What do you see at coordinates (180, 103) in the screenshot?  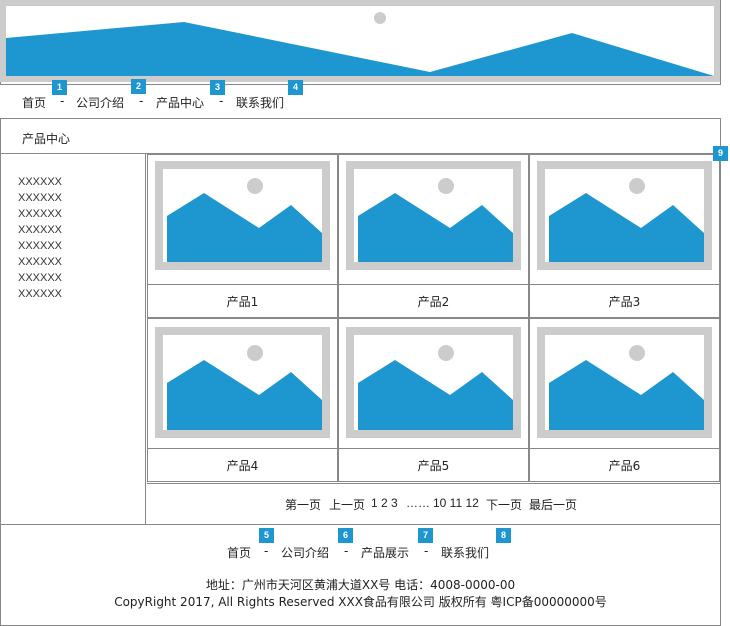 I see `nav-item-products: 产品中心` at bounding box center [180, 103].